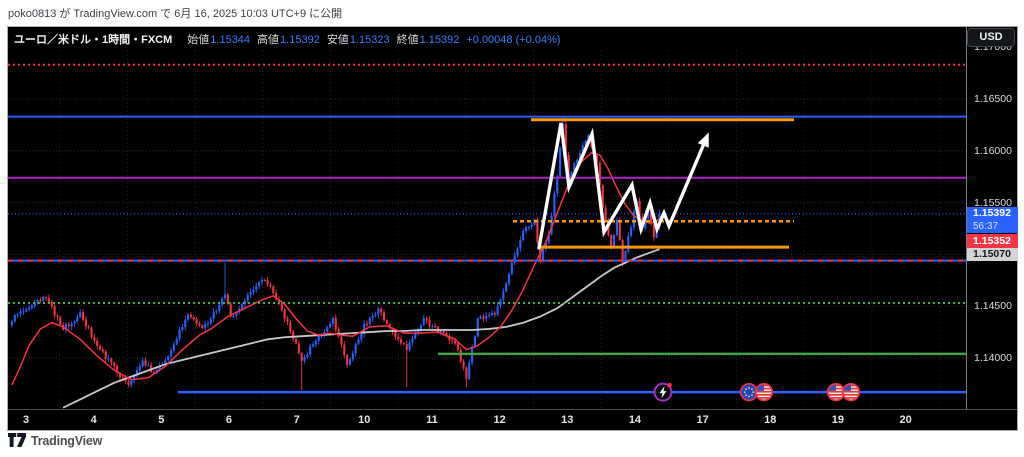 This screenshot has height=457, width=1024. What do you see at coordinates (499, 420) in the screenshot?
I see `time-axis-label: 12` at bounding box center [499, 420].